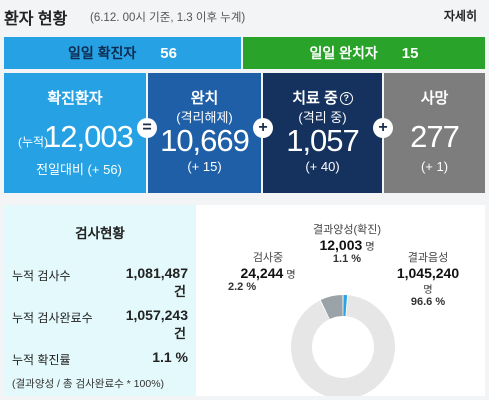 This screenshot has width=489, height=400. I want to click on treating-card: 치료 중? (격리 중) 1,057 (+ 40), so click(322, 133).